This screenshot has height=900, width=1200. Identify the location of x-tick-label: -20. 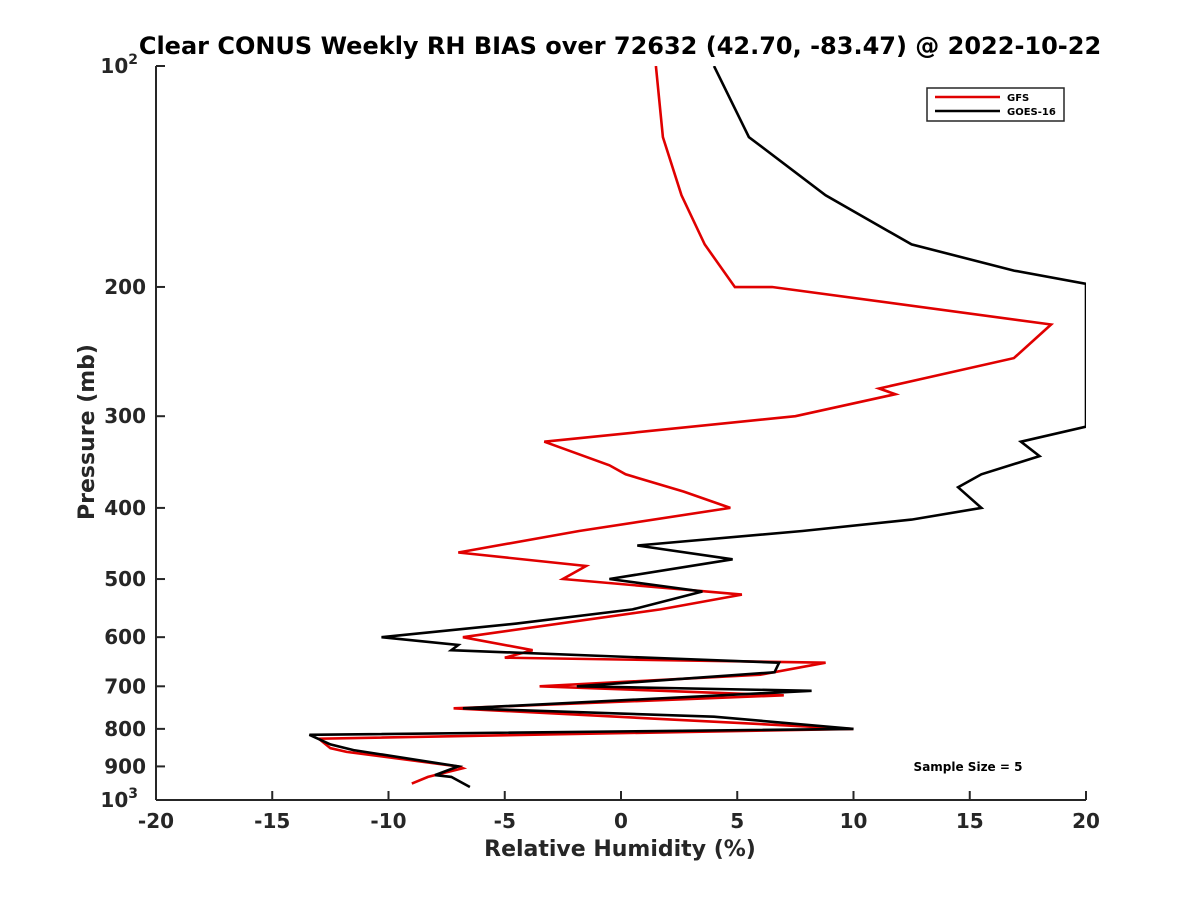
(156, 821).